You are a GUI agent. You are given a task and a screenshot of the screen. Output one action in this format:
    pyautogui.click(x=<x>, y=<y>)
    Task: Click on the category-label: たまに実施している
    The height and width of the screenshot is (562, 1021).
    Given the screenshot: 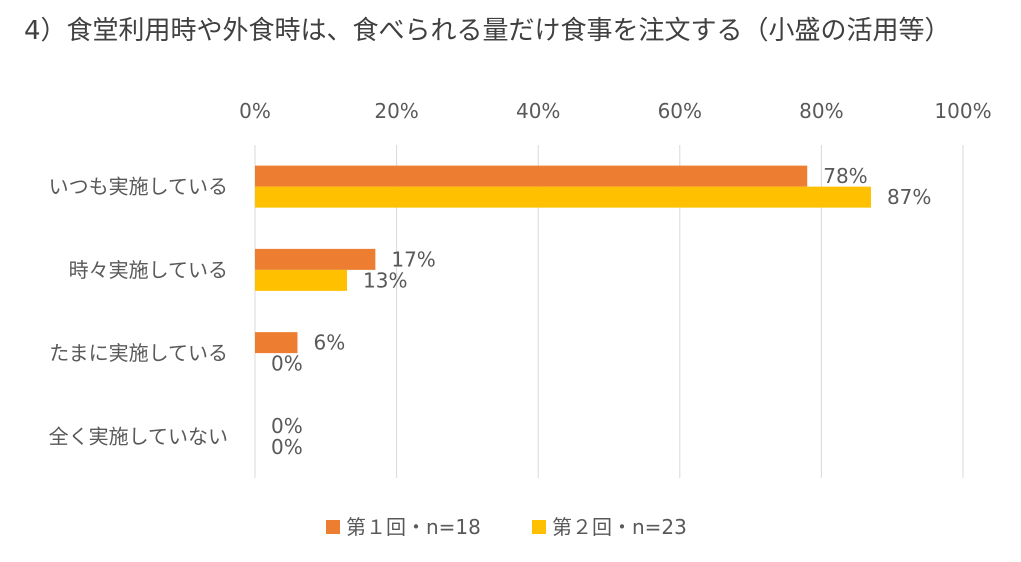 What is the action you would take?
    pyautogui.click(x=138, y=353)
    